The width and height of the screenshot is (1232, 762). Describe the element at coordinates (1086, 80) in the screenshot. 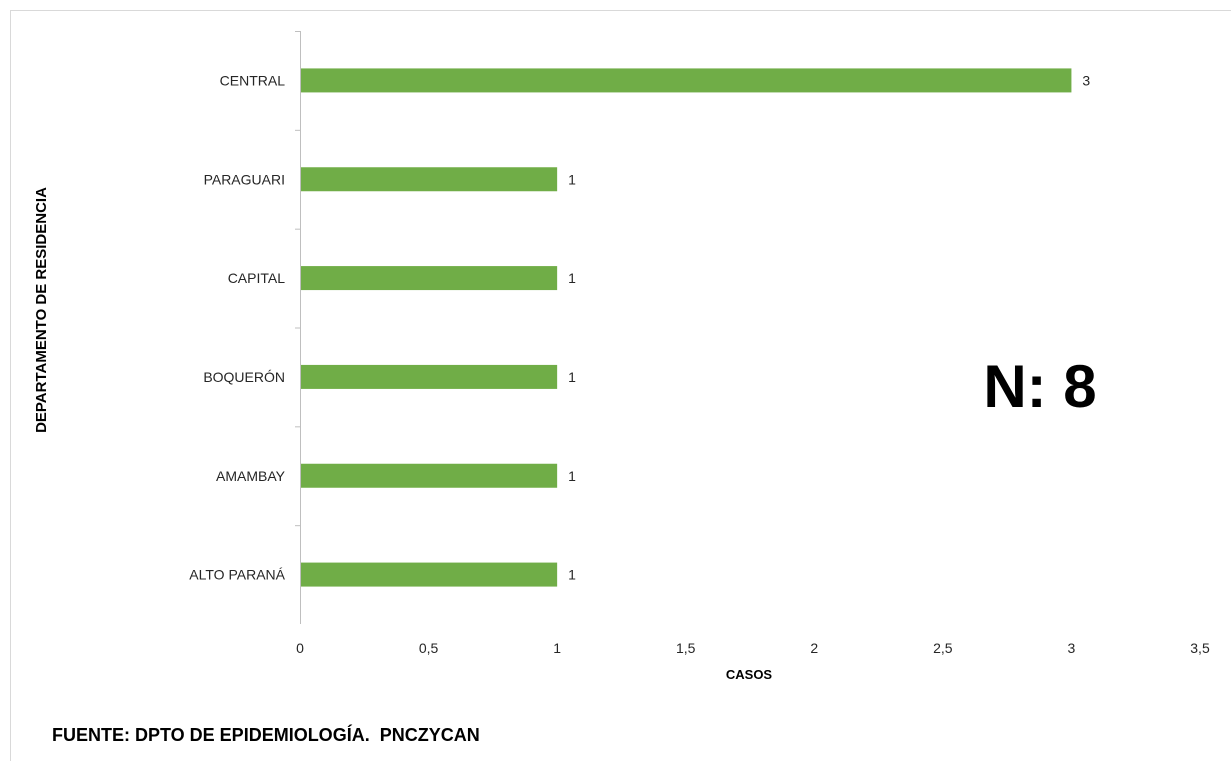

I see `data-label: 3` at that location.